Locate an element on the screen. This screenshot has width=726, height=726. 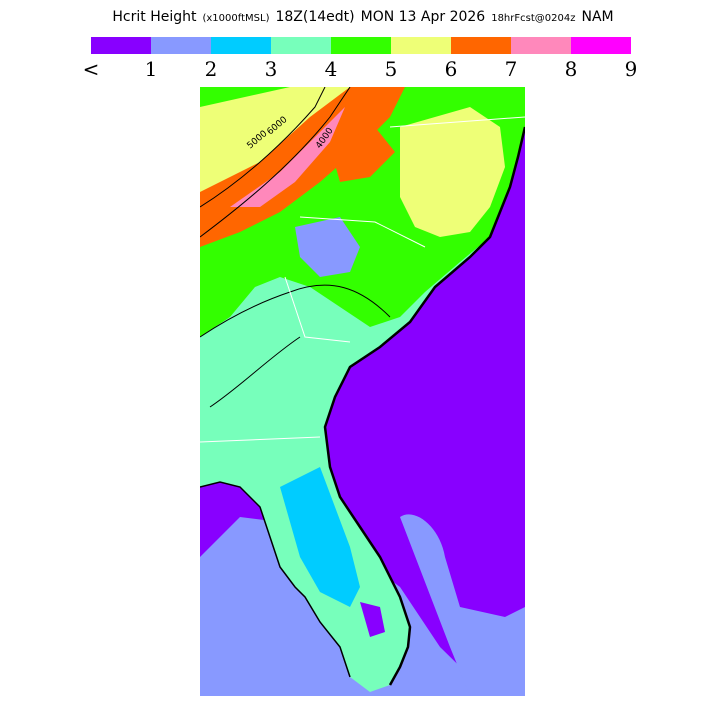
title-valid-time: 18Z(14edt) is located at coordinates (315, 17).